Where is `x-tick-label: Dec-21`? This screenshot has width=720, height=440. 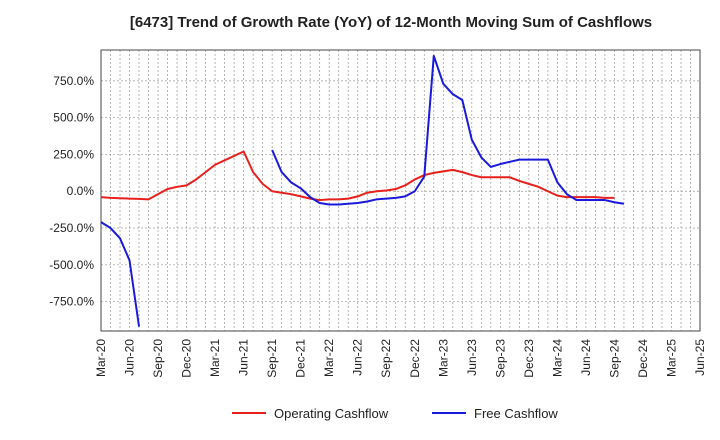 x-tick-label: Dec-21 is located at coordinates (301, 358).